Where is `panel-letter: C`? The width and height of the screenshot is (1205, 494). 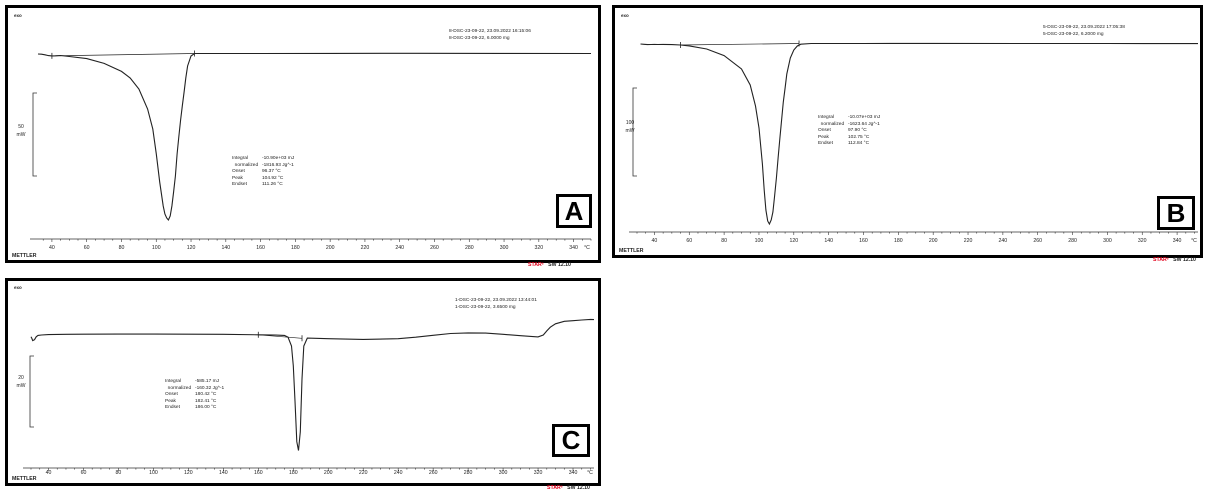
panel-letter: C is located at coordinates (571, 440).